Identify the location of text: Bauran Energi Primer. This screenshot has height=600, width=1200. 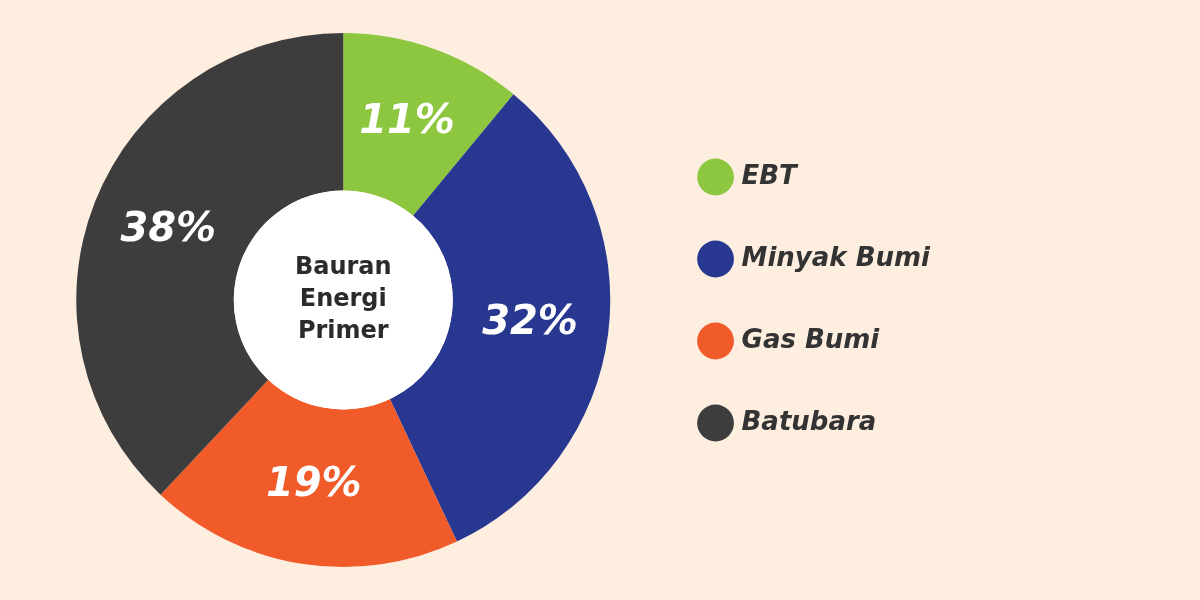
(343, 298).